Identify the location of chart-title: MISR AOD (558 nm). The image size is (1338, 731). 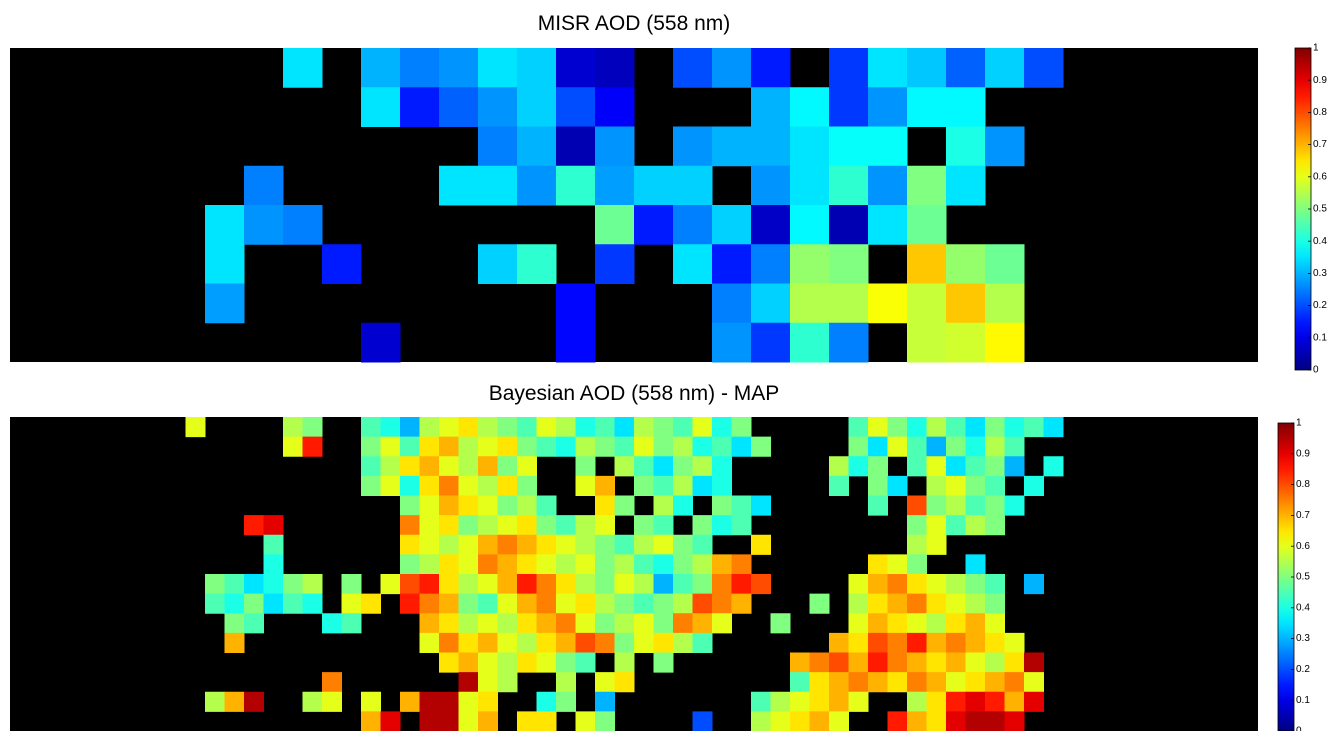
(634, 23).